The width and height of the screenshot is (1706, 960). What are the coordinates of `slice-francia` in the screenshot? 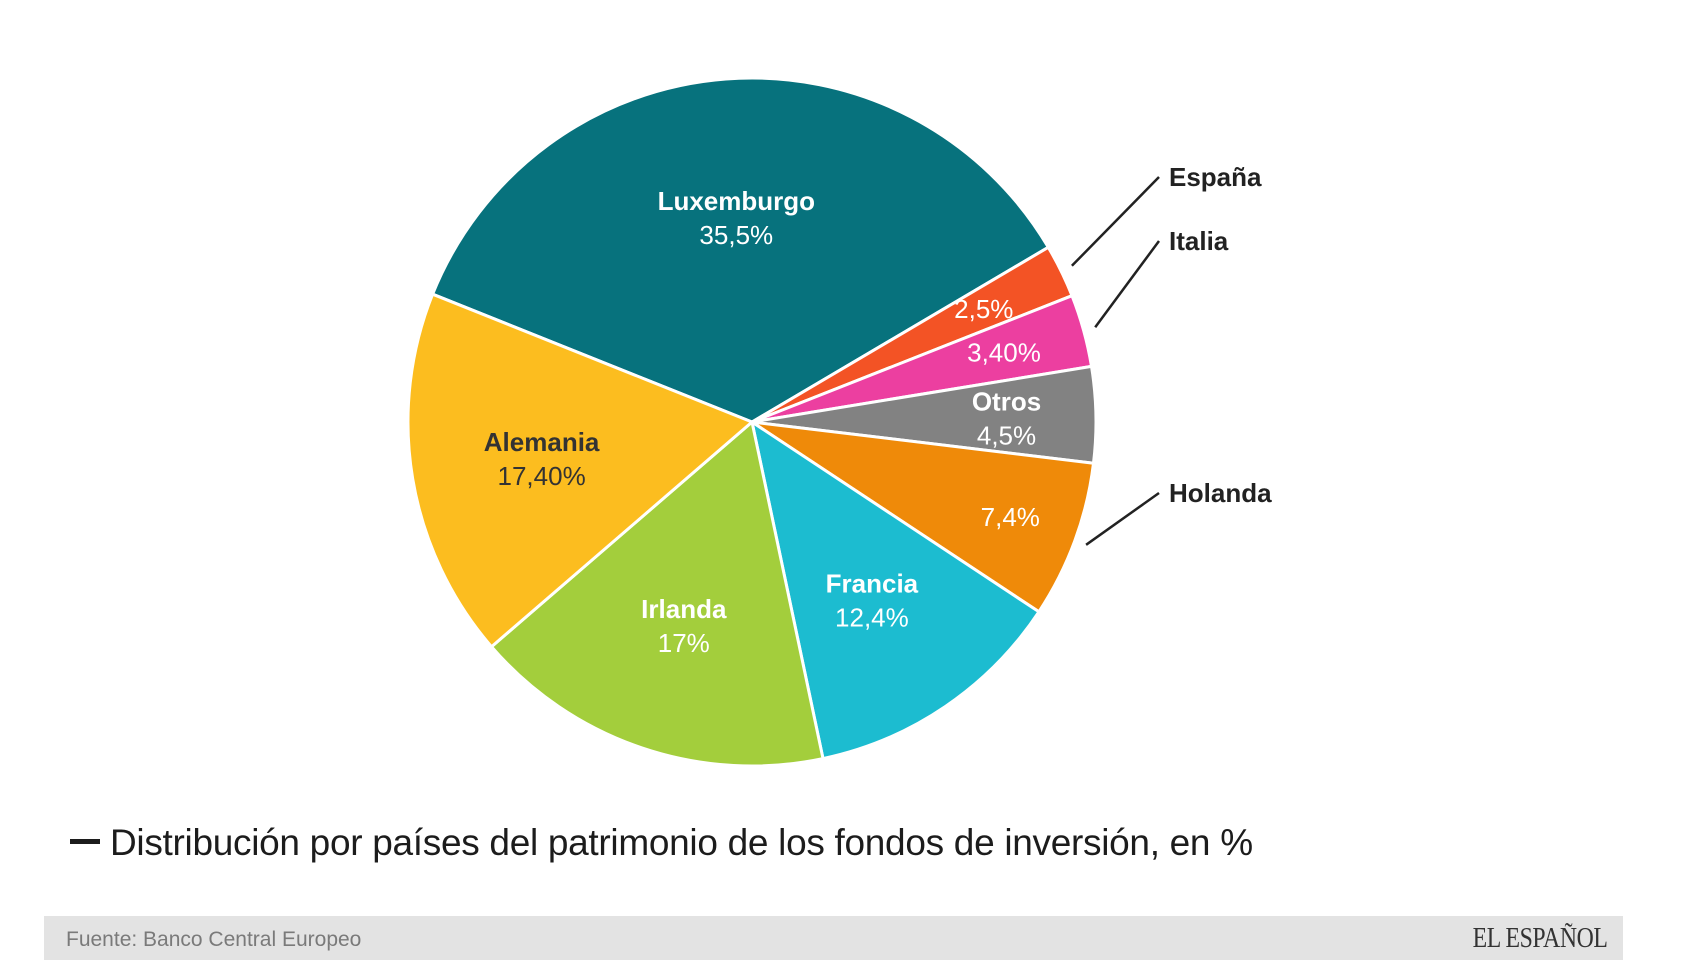 It's located at (895, 590).